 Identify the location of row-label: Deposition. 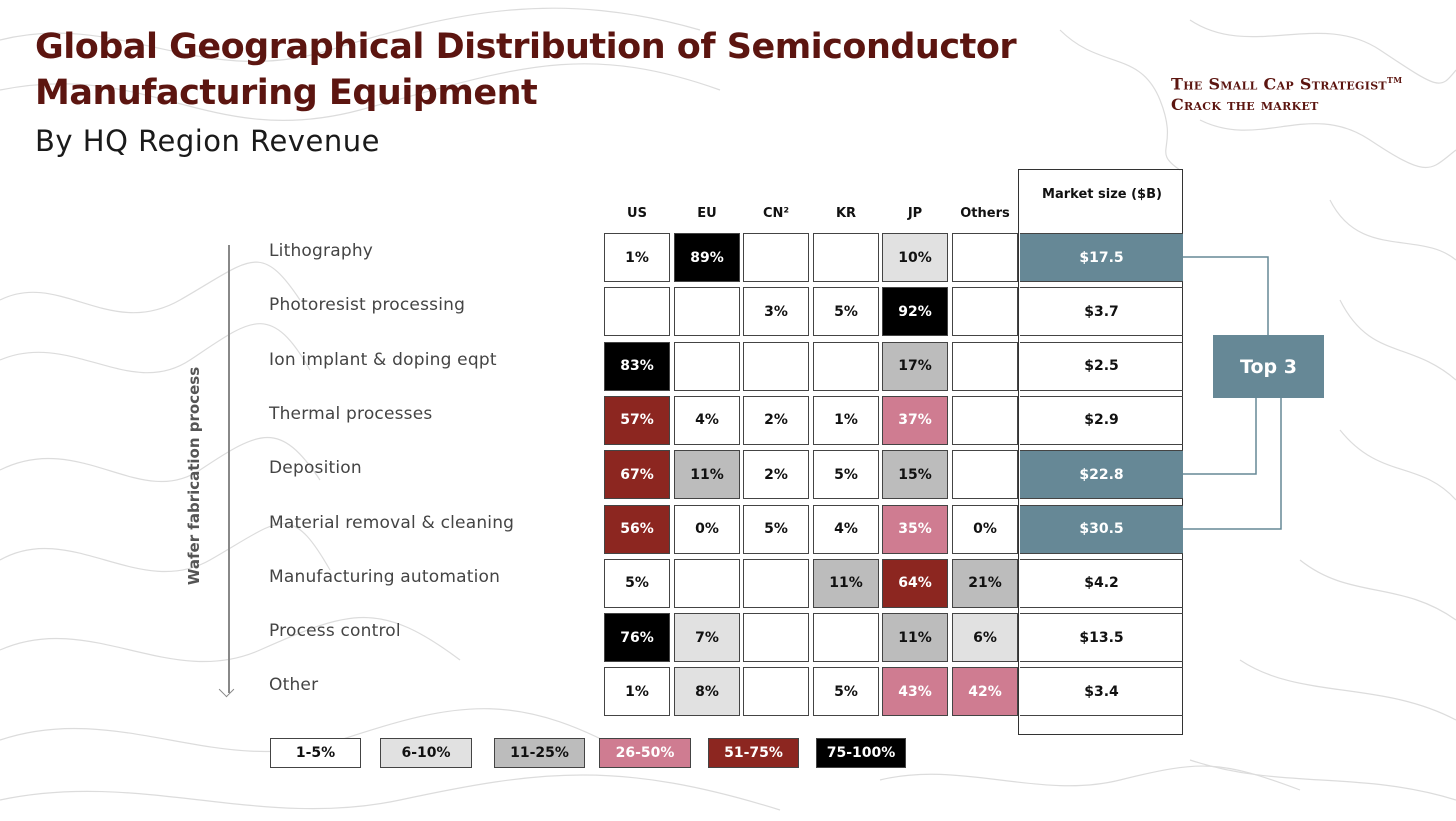
(315, 468).